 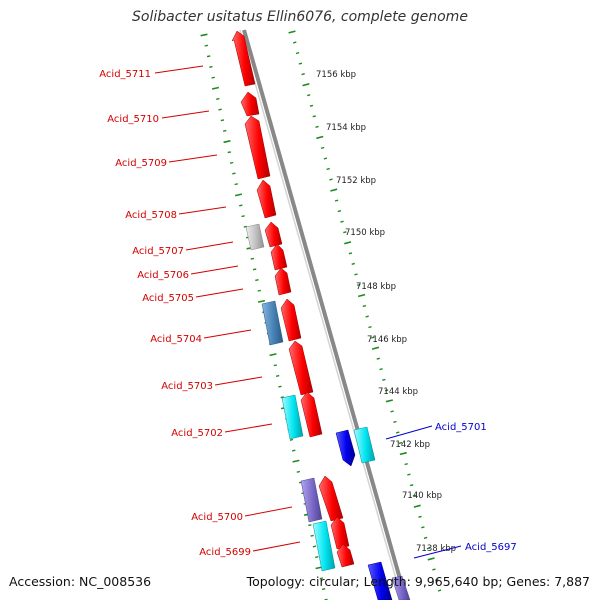 I want to click on gene-label-acid-5709: Acid_5709, so click(x=141, y=163).